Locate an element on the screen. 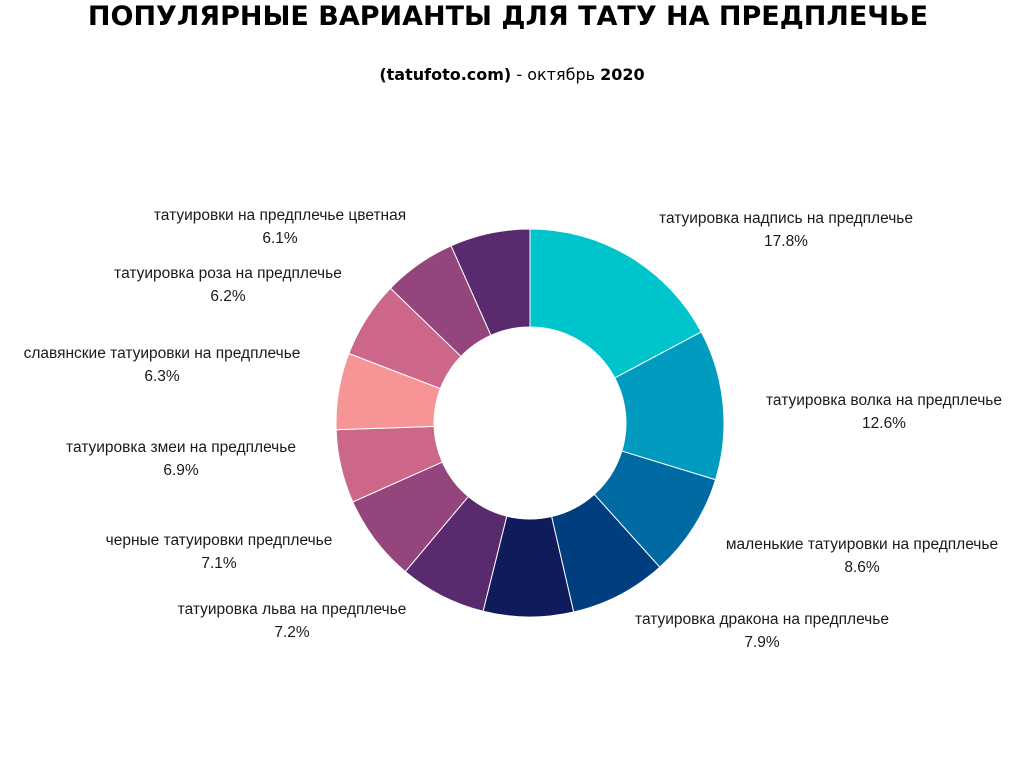  chart-subtitle: (tatufoto.com) - октябрь 2020 is located at coordinates (512, 75).